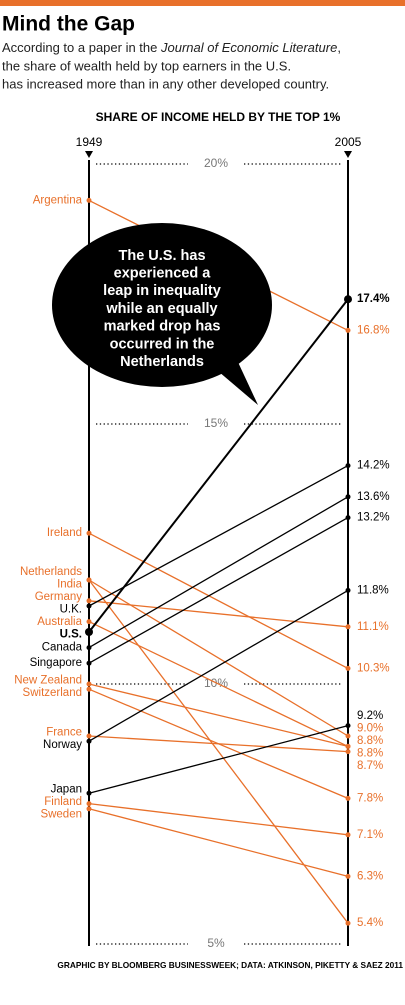 The width and height of the screenshot is (405, 1005). I want to click on subtitle-part: ,, so click(339, 47).